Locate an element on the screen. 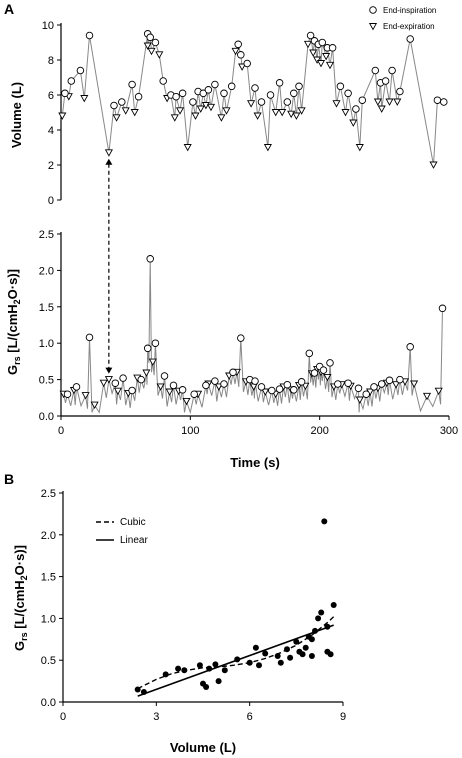 The image size is (462, 758). cubic-fit-line is located at coordinates (236, 653).